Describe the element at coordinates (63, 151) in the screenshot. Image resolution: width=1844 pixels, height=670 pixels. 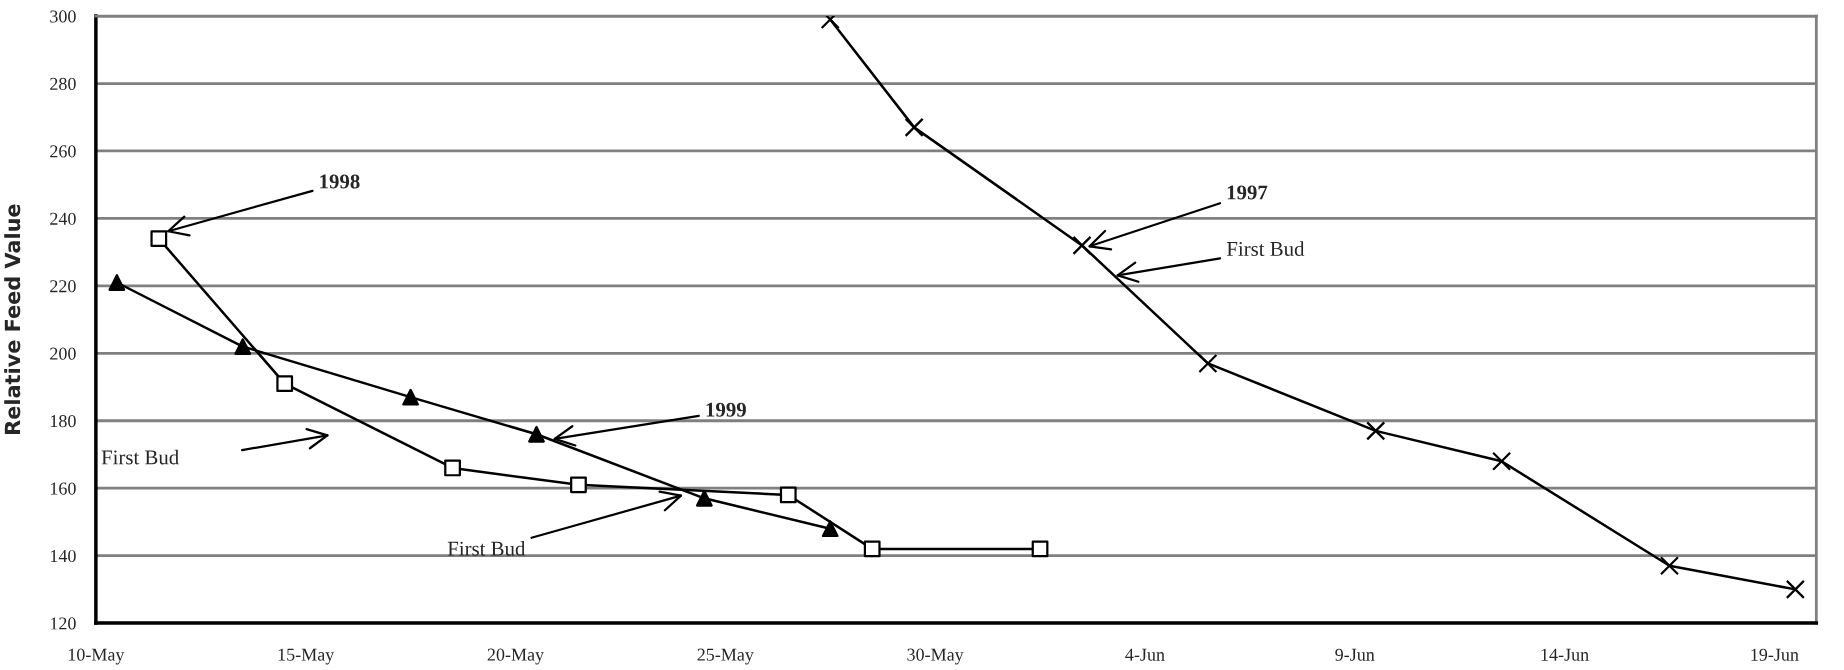
I see `y-tick-label: 260` at that location.